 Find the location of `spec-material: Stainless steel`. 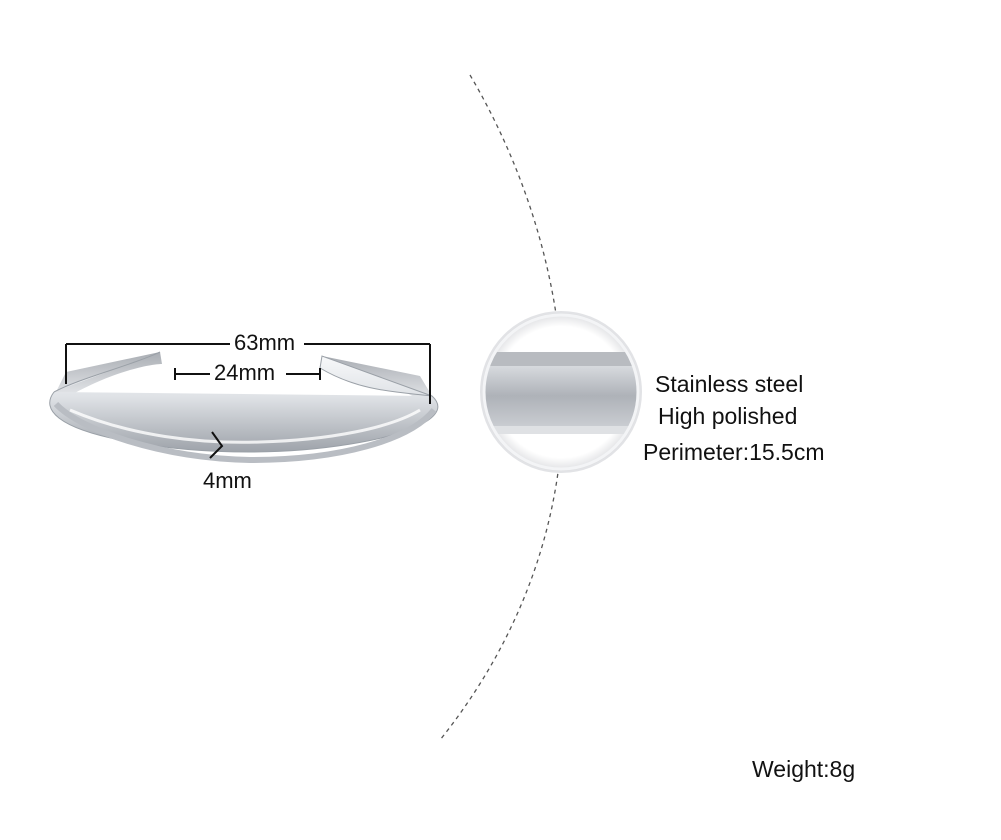

spec-material: Stainless steel is located at coordinates (729, 384).